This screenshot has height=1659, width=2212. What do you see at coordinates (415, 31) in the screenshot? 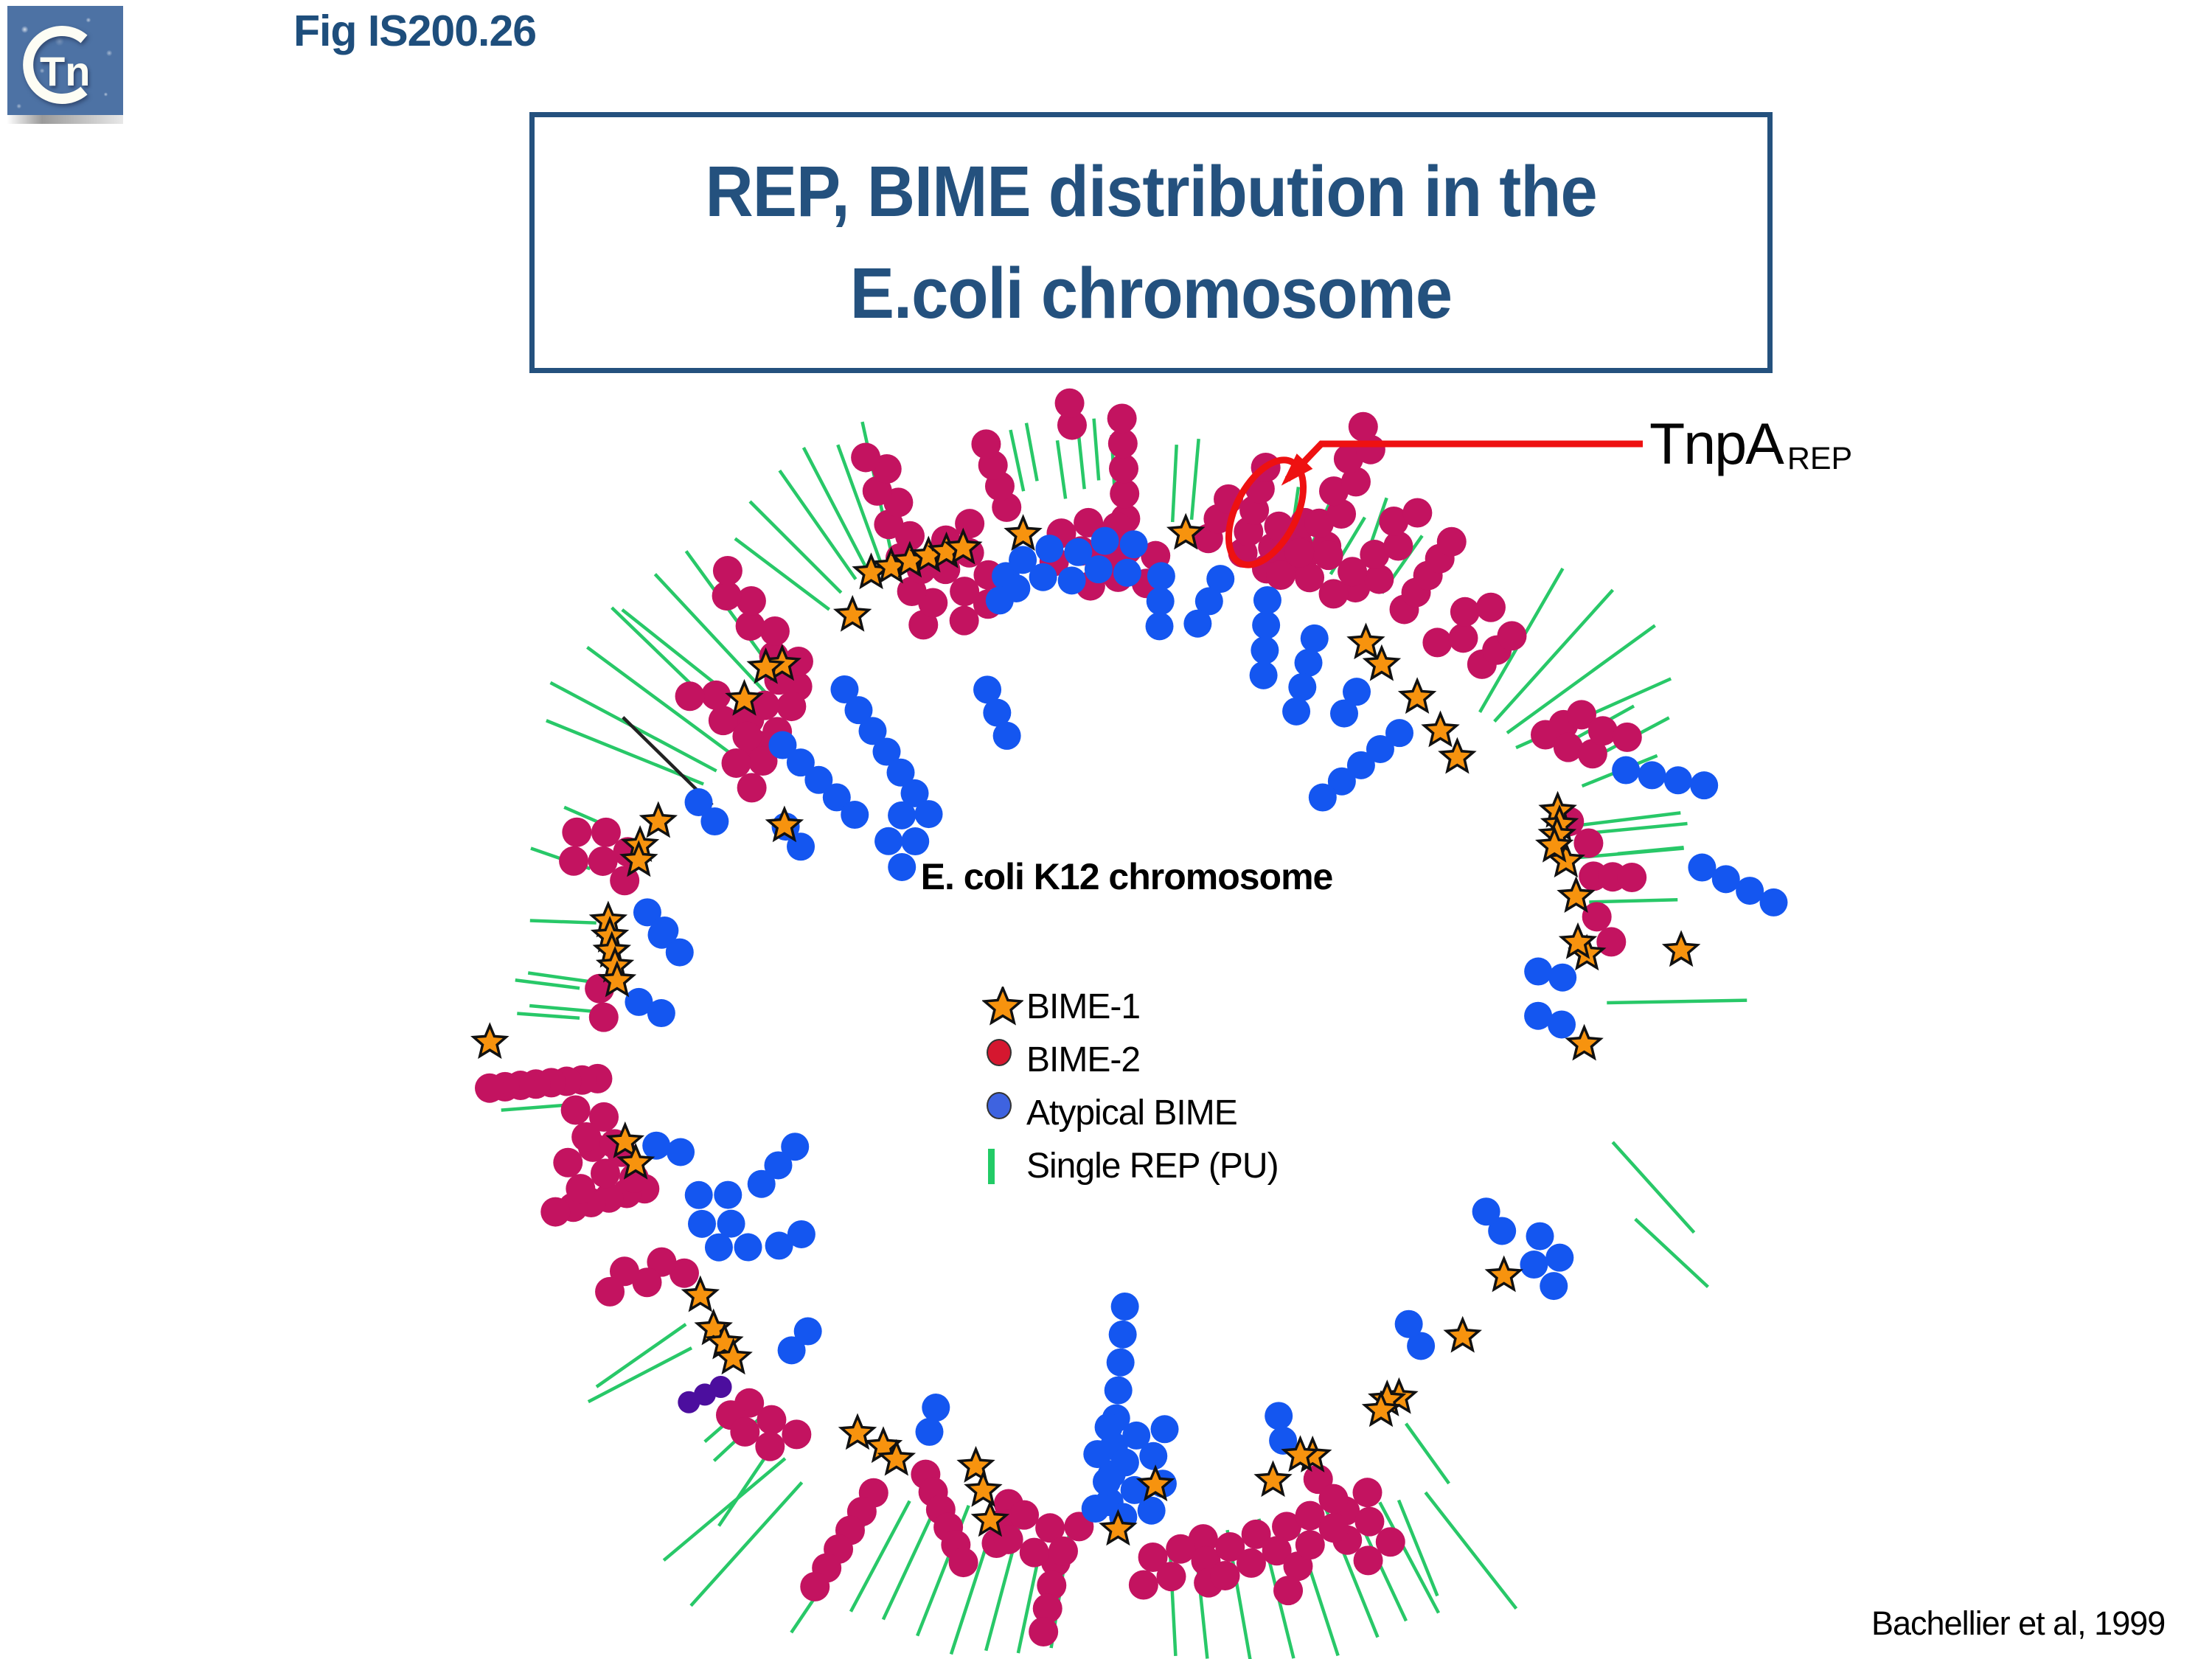
I see `figure-number: Fig IS200.26` at bounding box center [415, 31].